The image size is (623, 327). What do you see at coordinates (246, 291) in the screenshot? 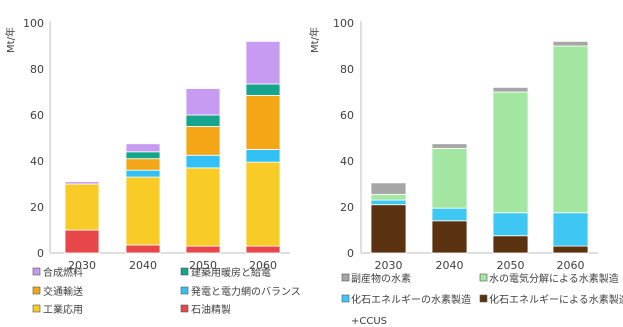
I see `legend-label: 発電と電力網のバランス` at bounding box center [246, 291].